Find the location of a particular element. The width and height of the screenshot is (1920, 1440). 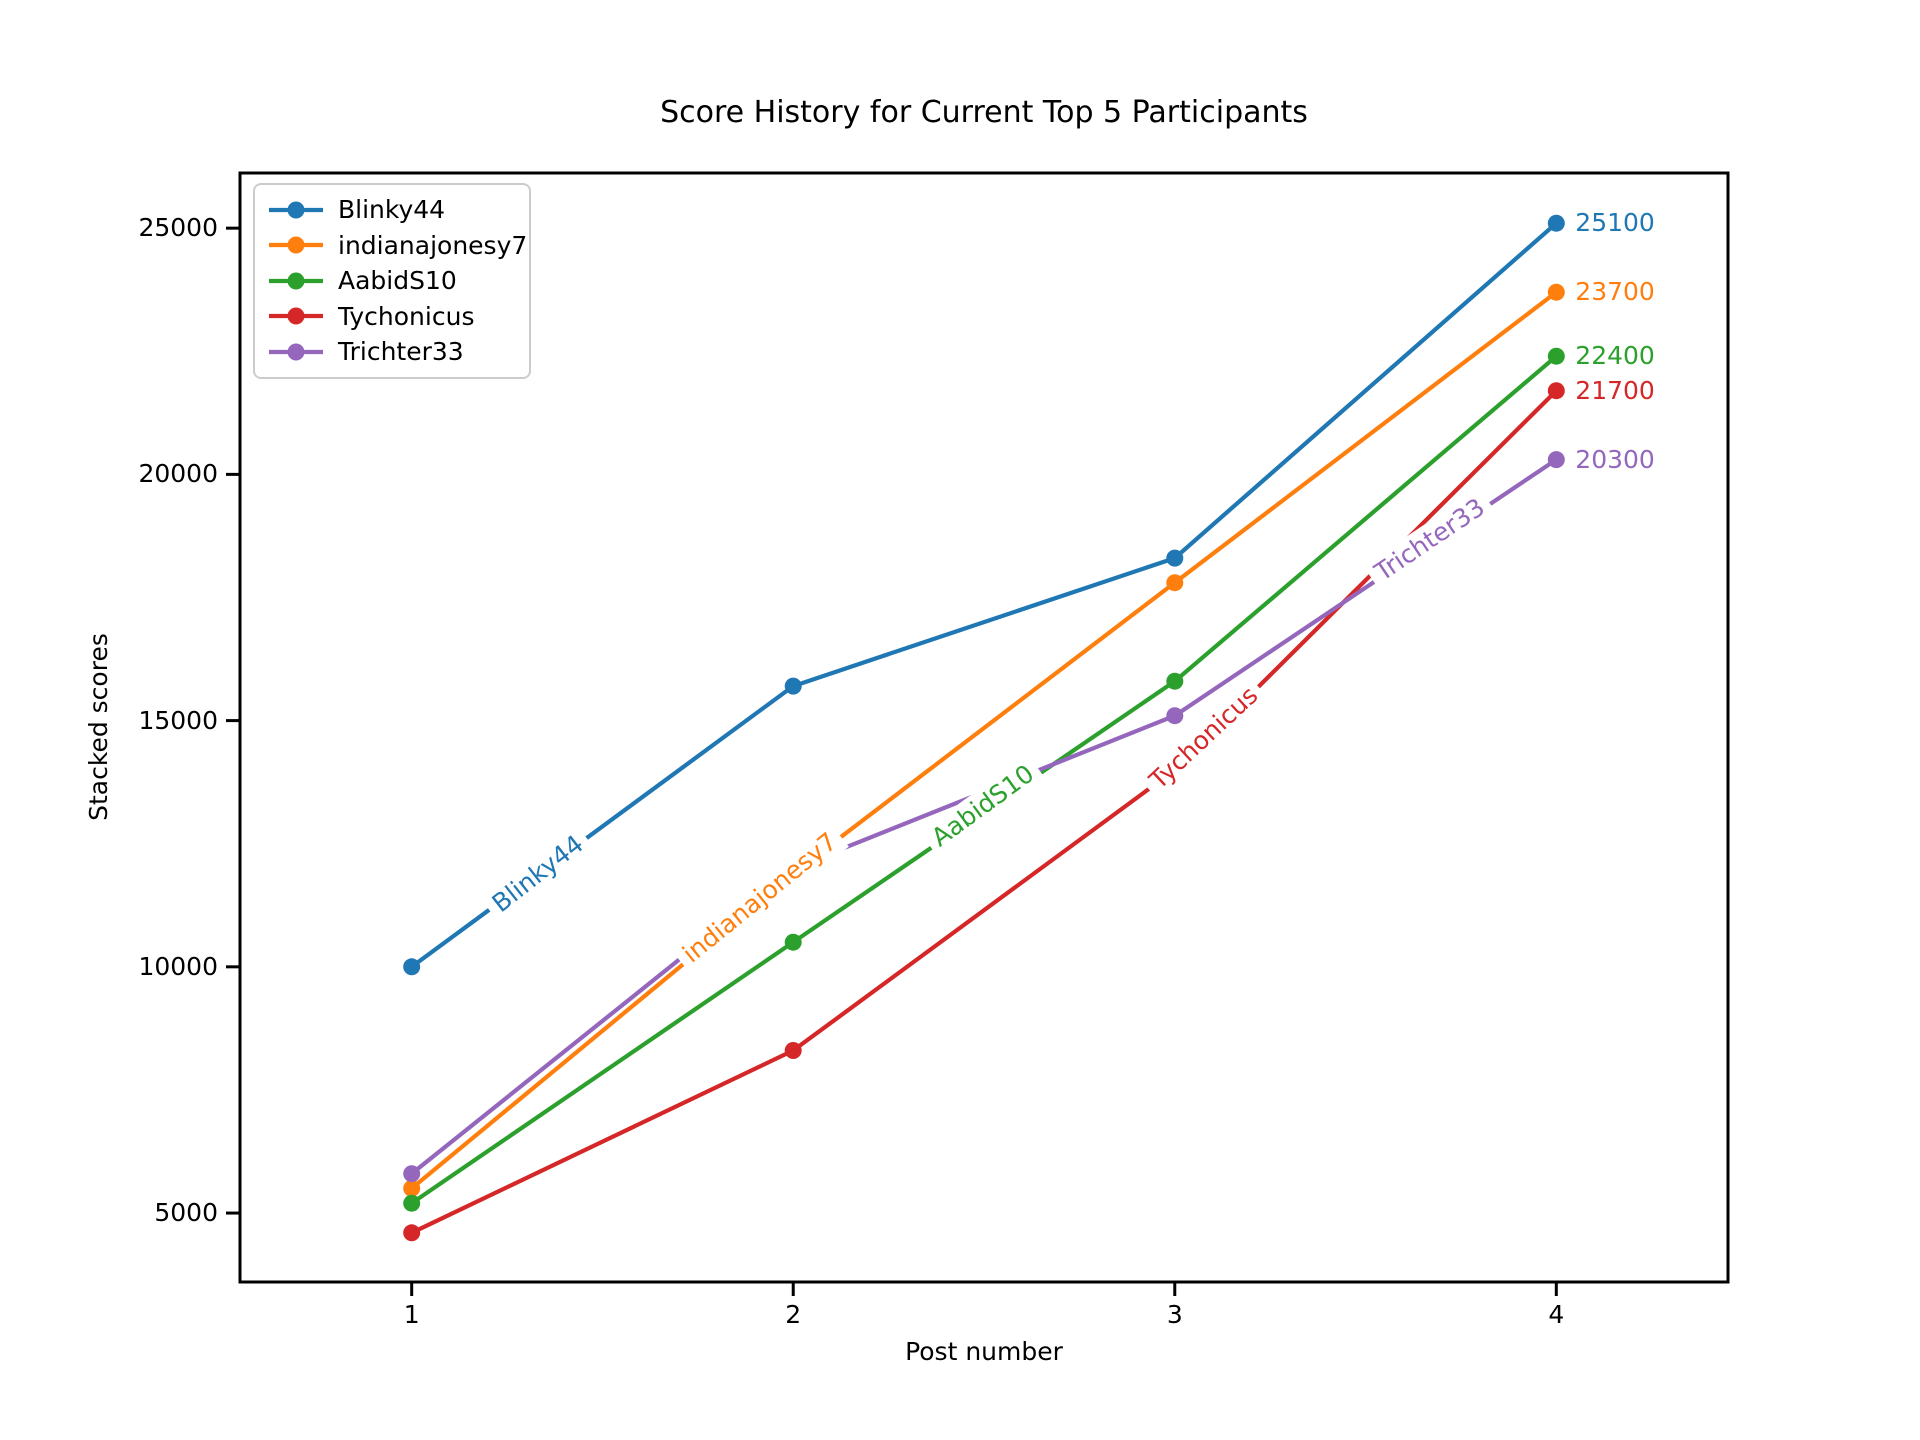

legend-label: AabidS10 is located at coordinates (397, 281).